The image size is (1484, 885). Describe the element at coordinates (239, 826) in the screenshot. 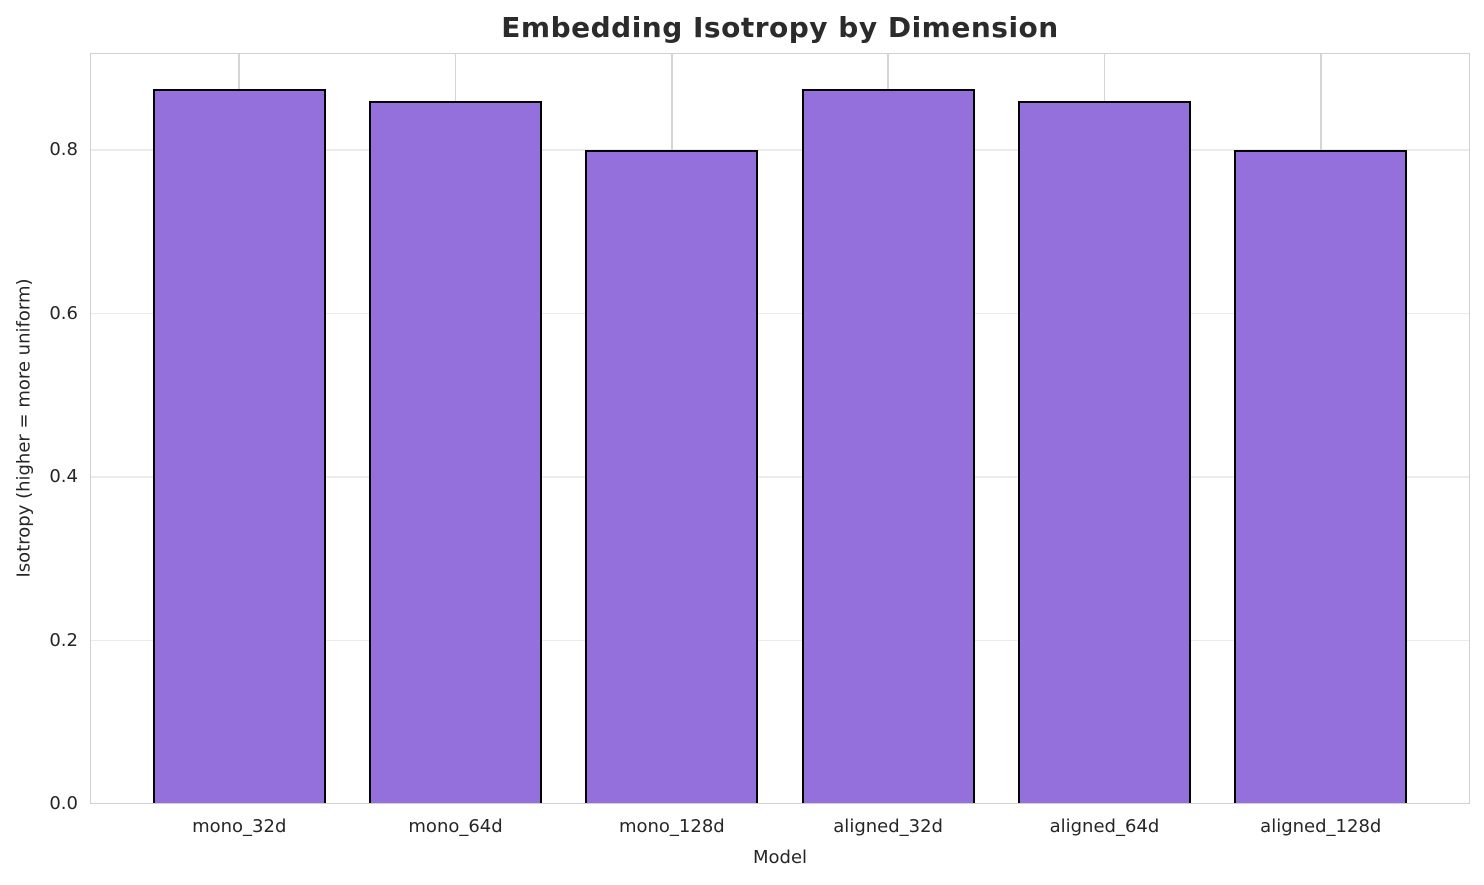

I see `x-tick-label-mono_32d: mono_32d` at that location.